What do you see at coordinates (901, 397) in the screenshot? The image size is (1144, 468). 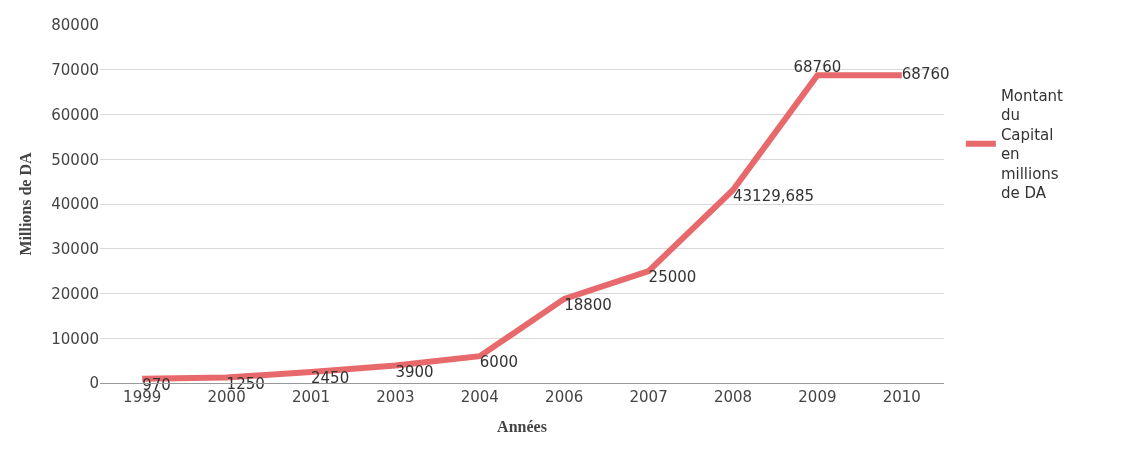 I see `x-tick-label: 2010` at bounding box center [901, 397].